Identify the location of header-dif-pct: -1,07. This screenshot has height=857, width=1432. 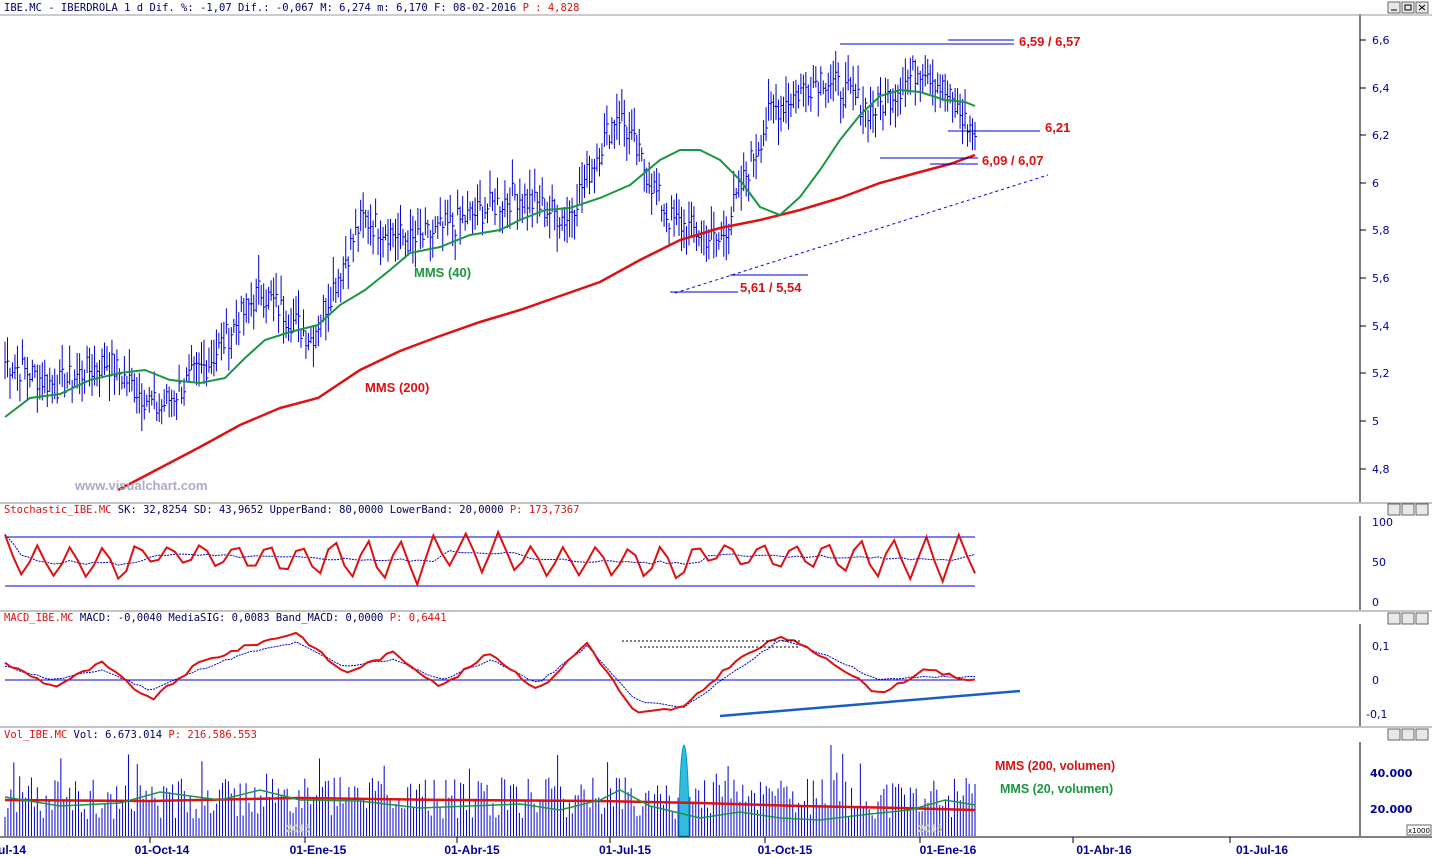
(216, 8).